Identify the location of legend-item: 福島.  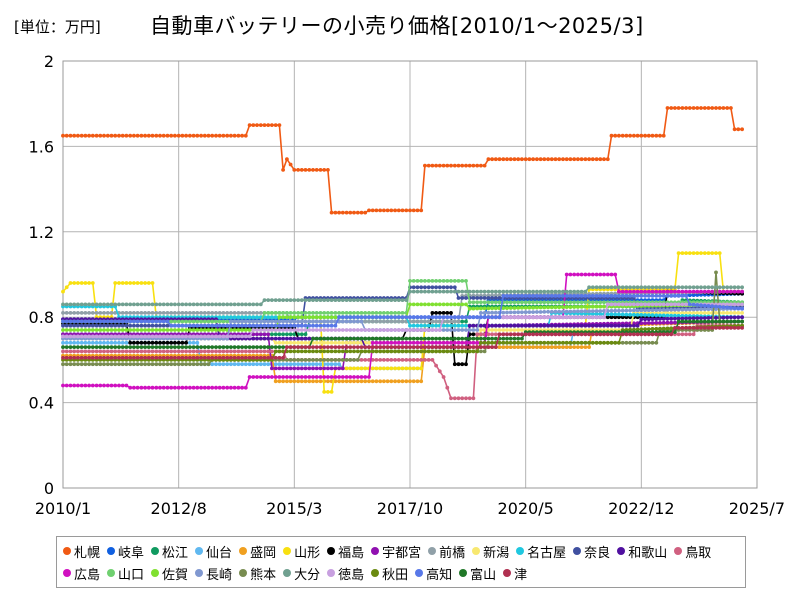
(345, 551).